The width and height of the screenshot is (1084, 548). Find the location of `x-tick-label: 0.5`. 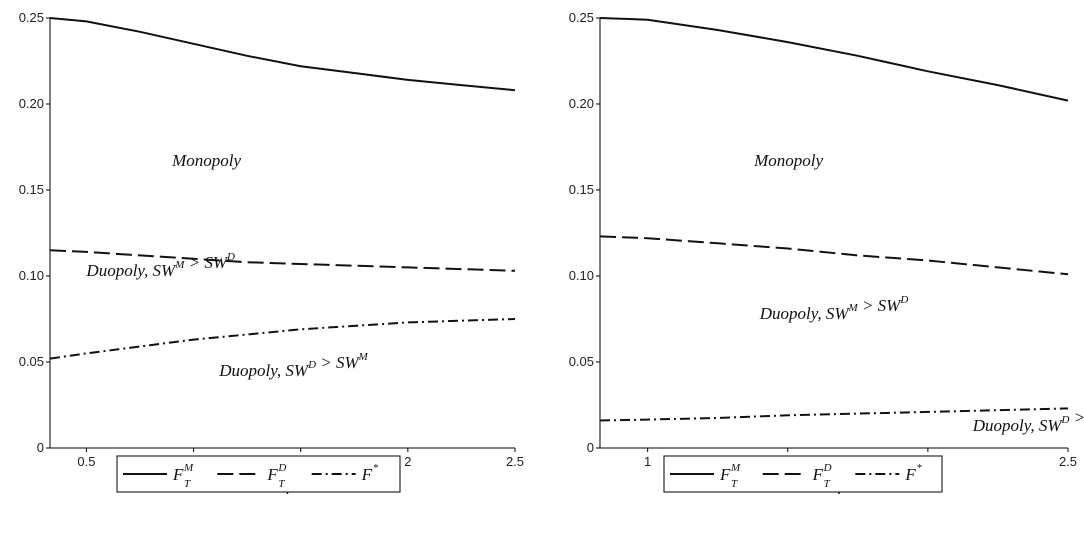

x-tick-label: 0.5 is located at coordinates (86, 461).